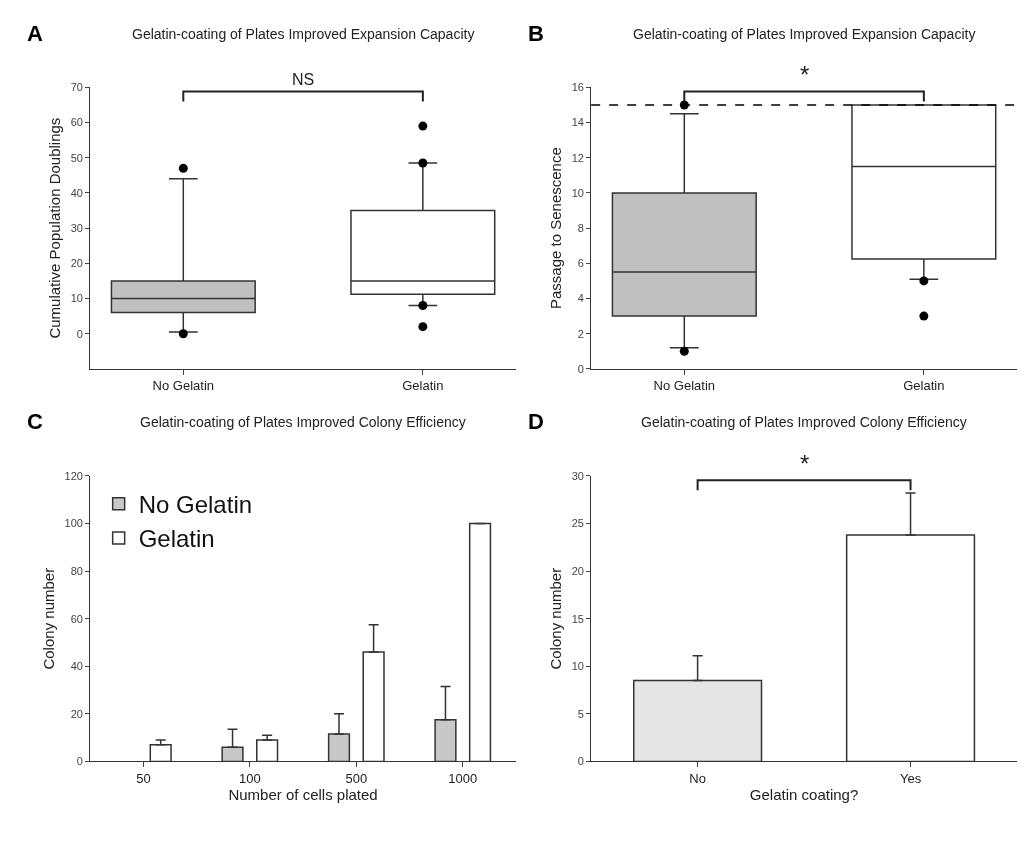 Image resolution: width=1027 pixels, height=844 pixels. I want to click on y-tick-label: 8, so click(580, 227).